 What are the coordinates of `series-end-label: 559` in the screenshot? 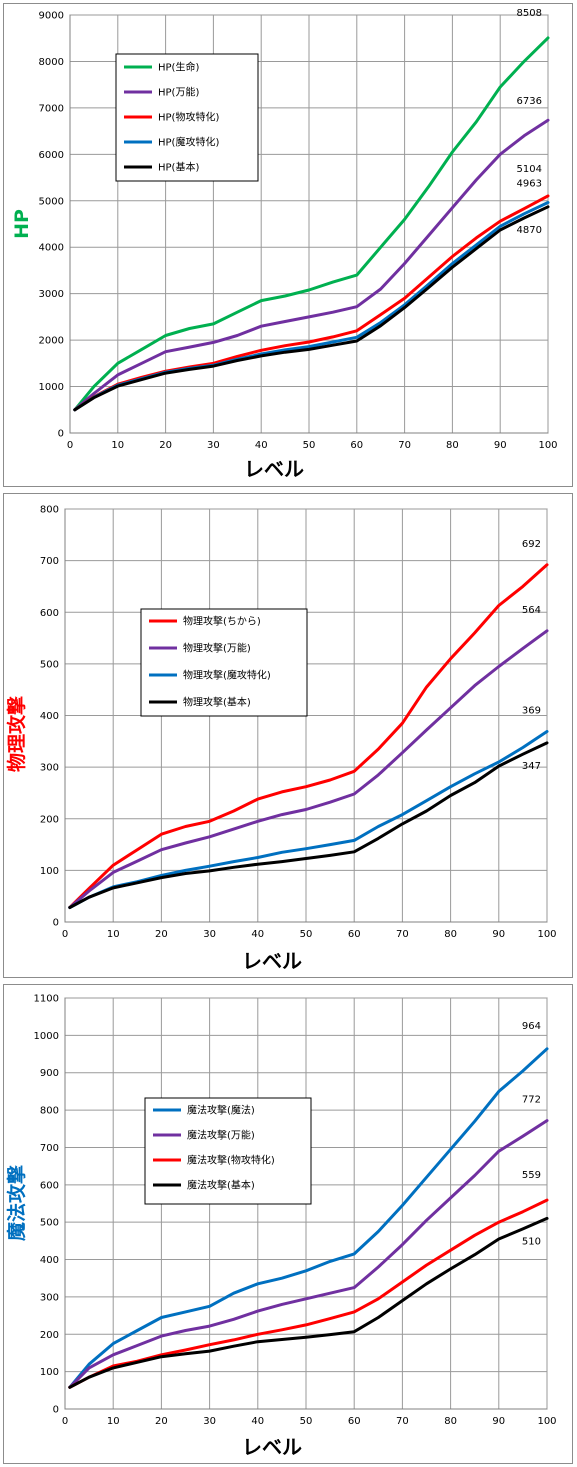 It's located at (531, 1175).